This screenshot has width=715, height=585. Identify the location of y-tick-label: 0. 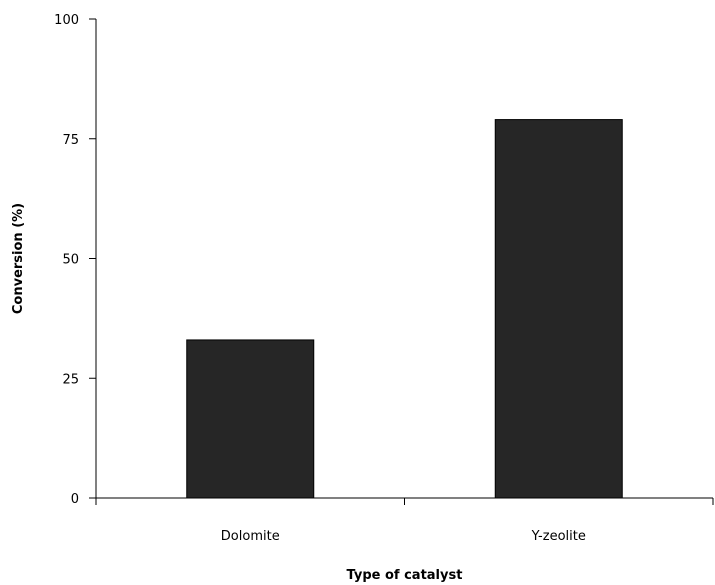
(75, 499).